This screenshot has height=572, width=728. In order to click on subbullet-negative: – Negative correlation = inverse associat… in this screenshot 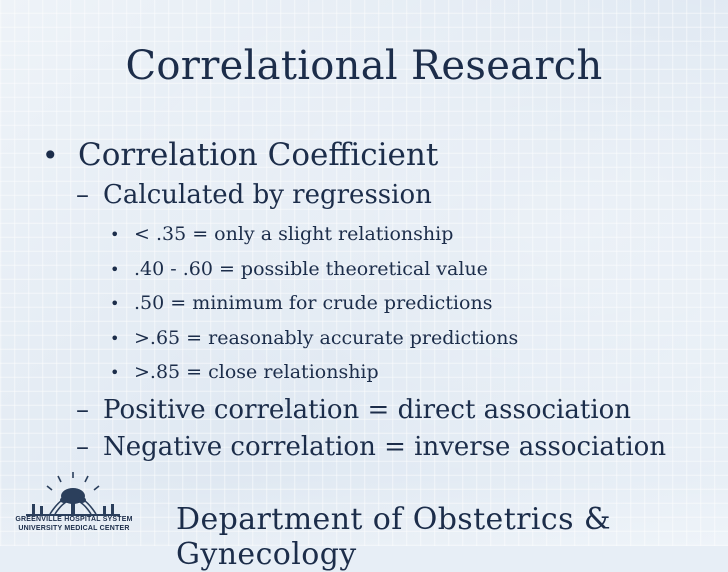, I will do `click(371, 447)`.